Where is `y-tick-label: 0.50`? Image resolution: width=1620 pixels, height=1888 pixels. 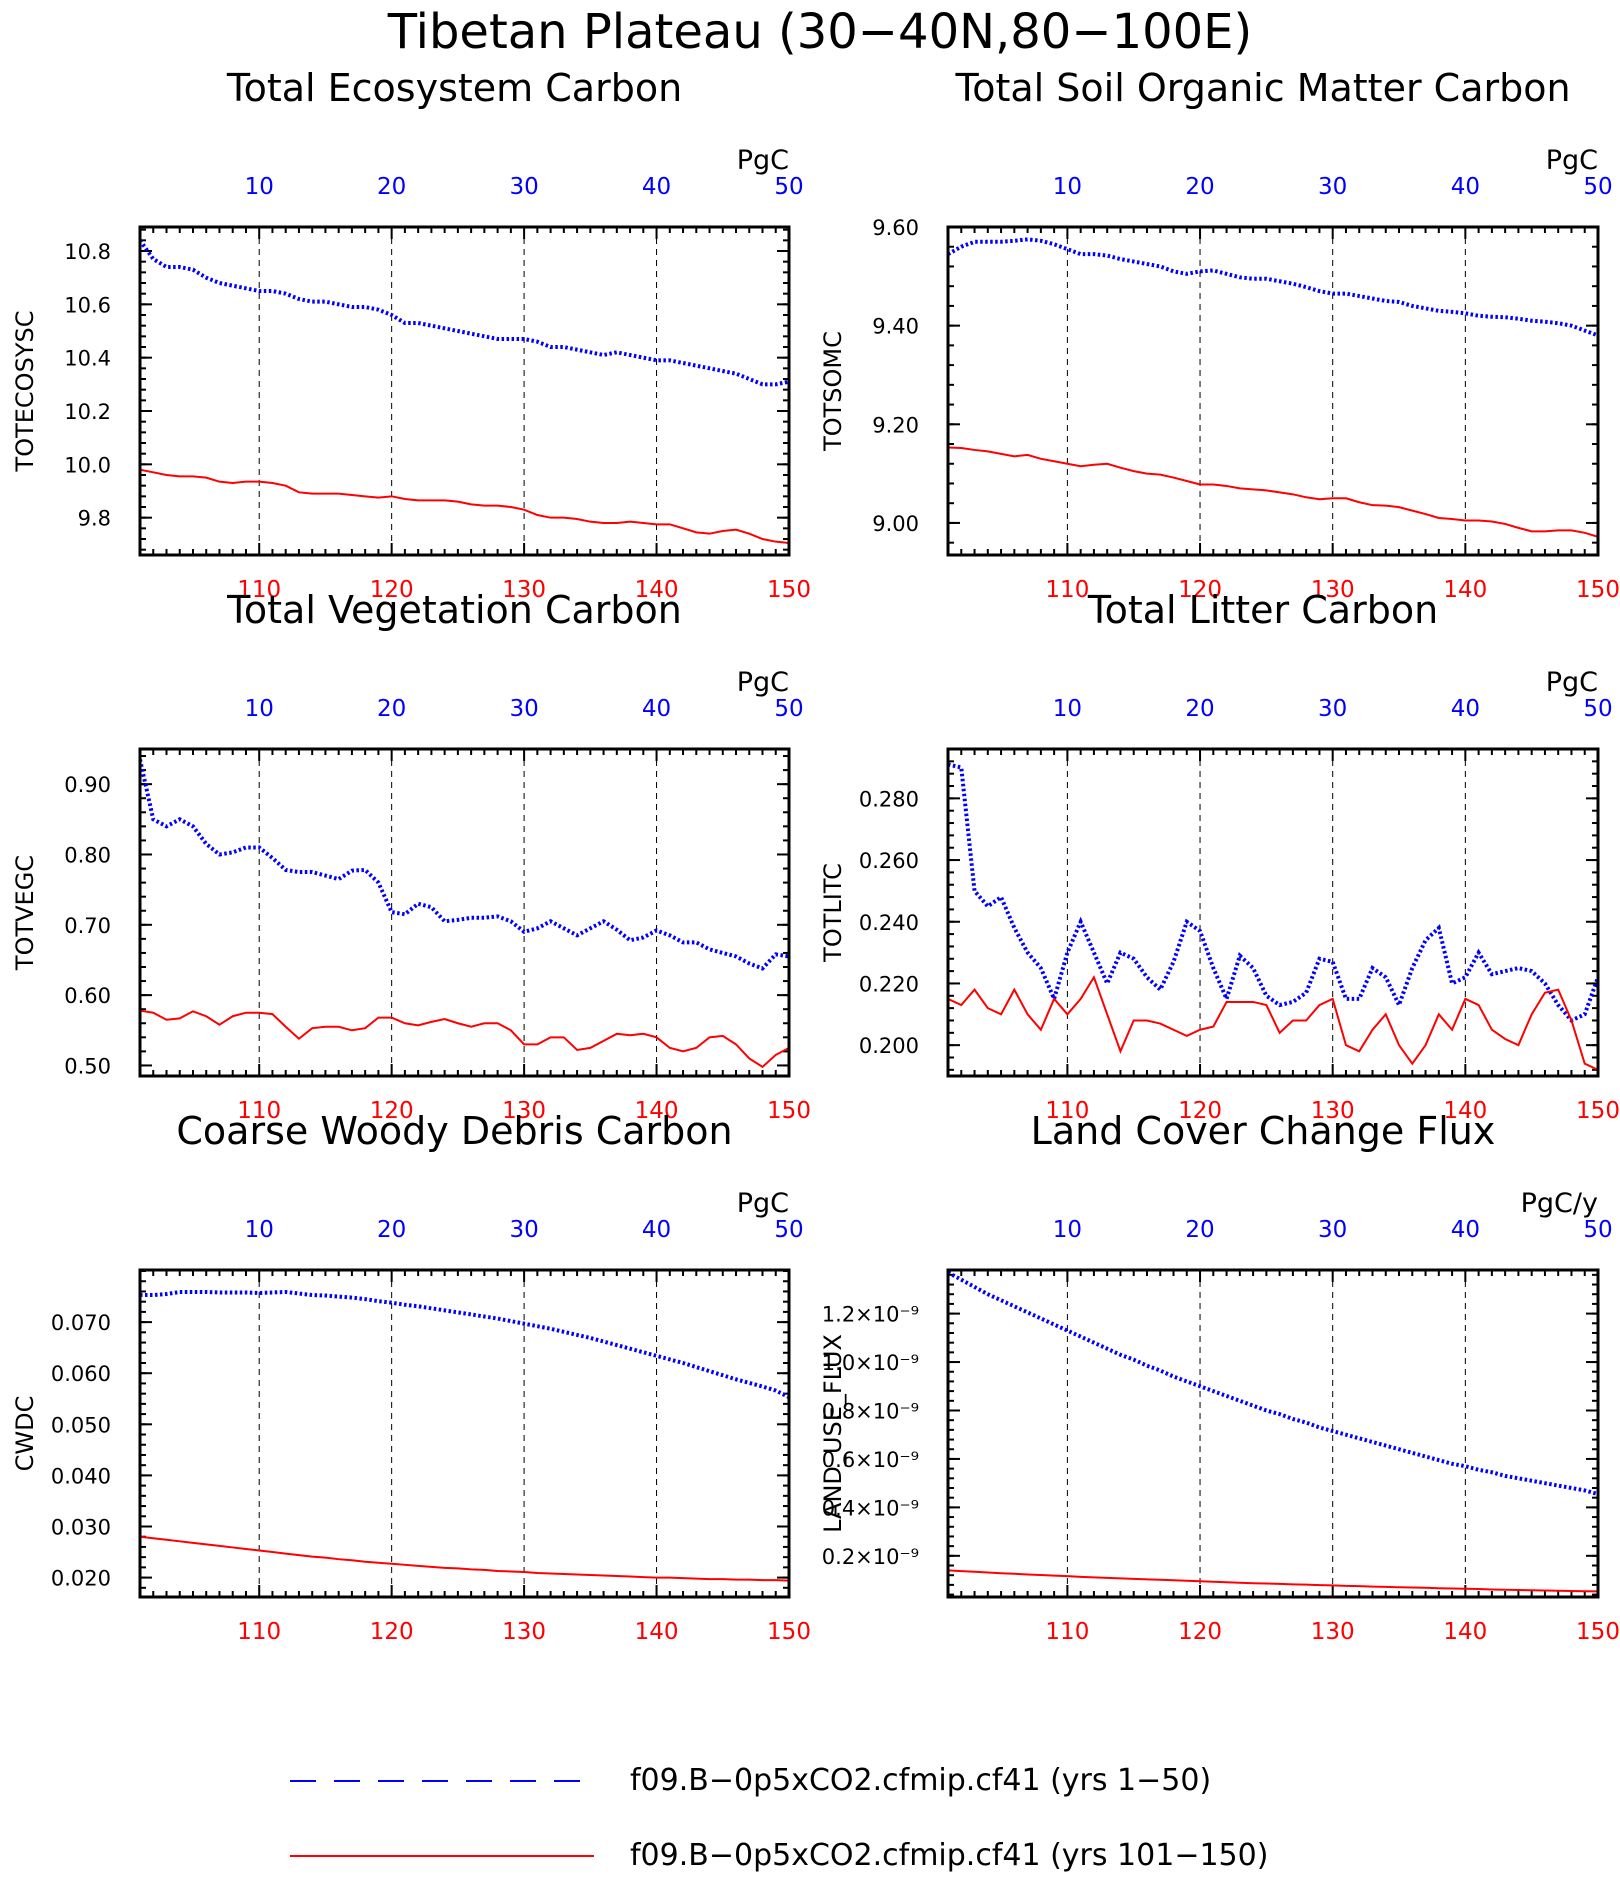 y-tick-label: 0.50 is located at coordinates (87, 1066).